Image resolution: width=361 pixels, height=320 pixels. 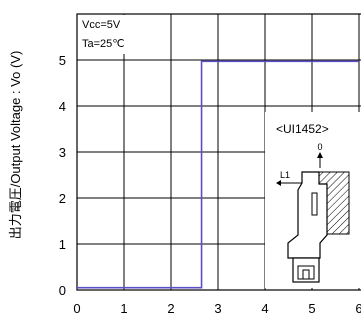 What do you see at coordinates (302, 129) in the screenshot?
I see `inset-title: <UI1452>` at bounding box center [302, 129].